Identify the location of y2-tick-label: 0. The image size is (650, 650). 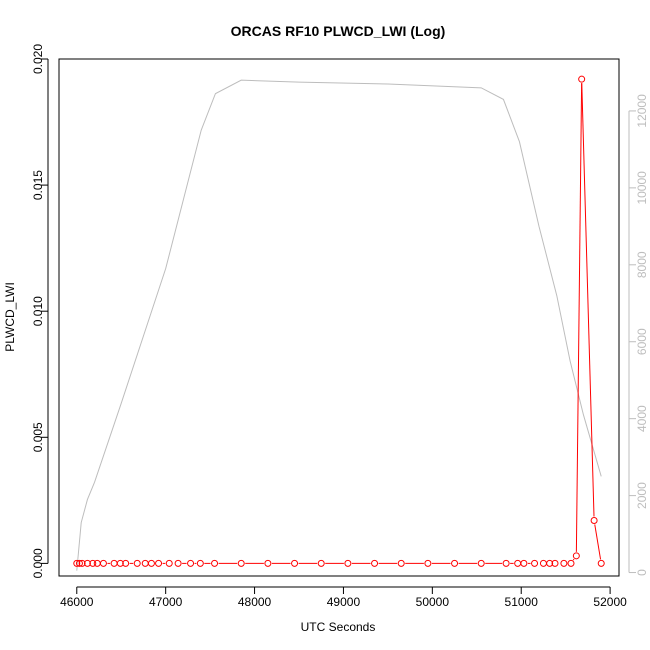
(642, 572).